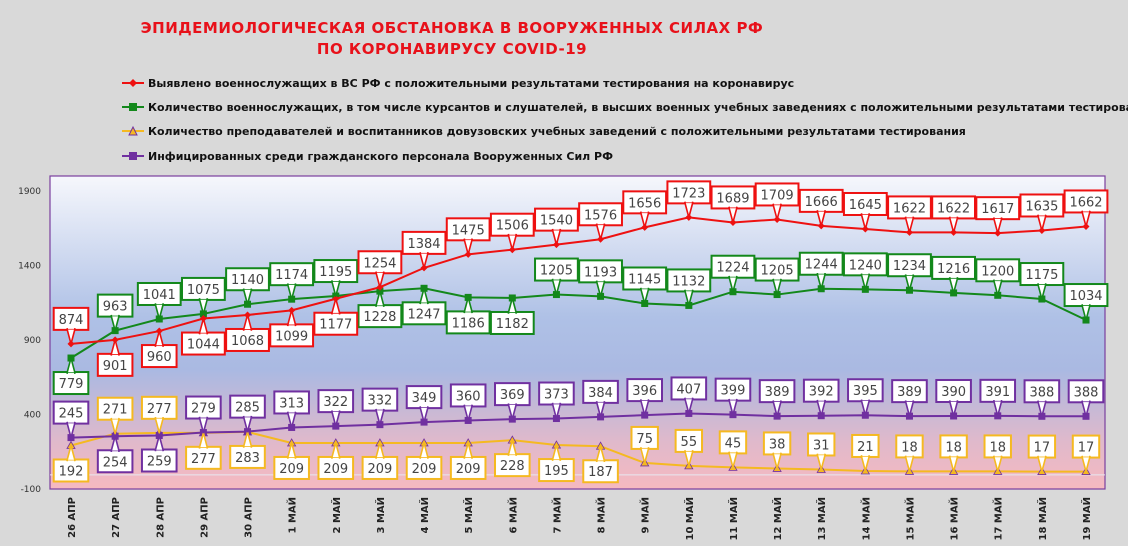  I want to click on x-tick-label: 2 МАЙ, so click(336, 515).